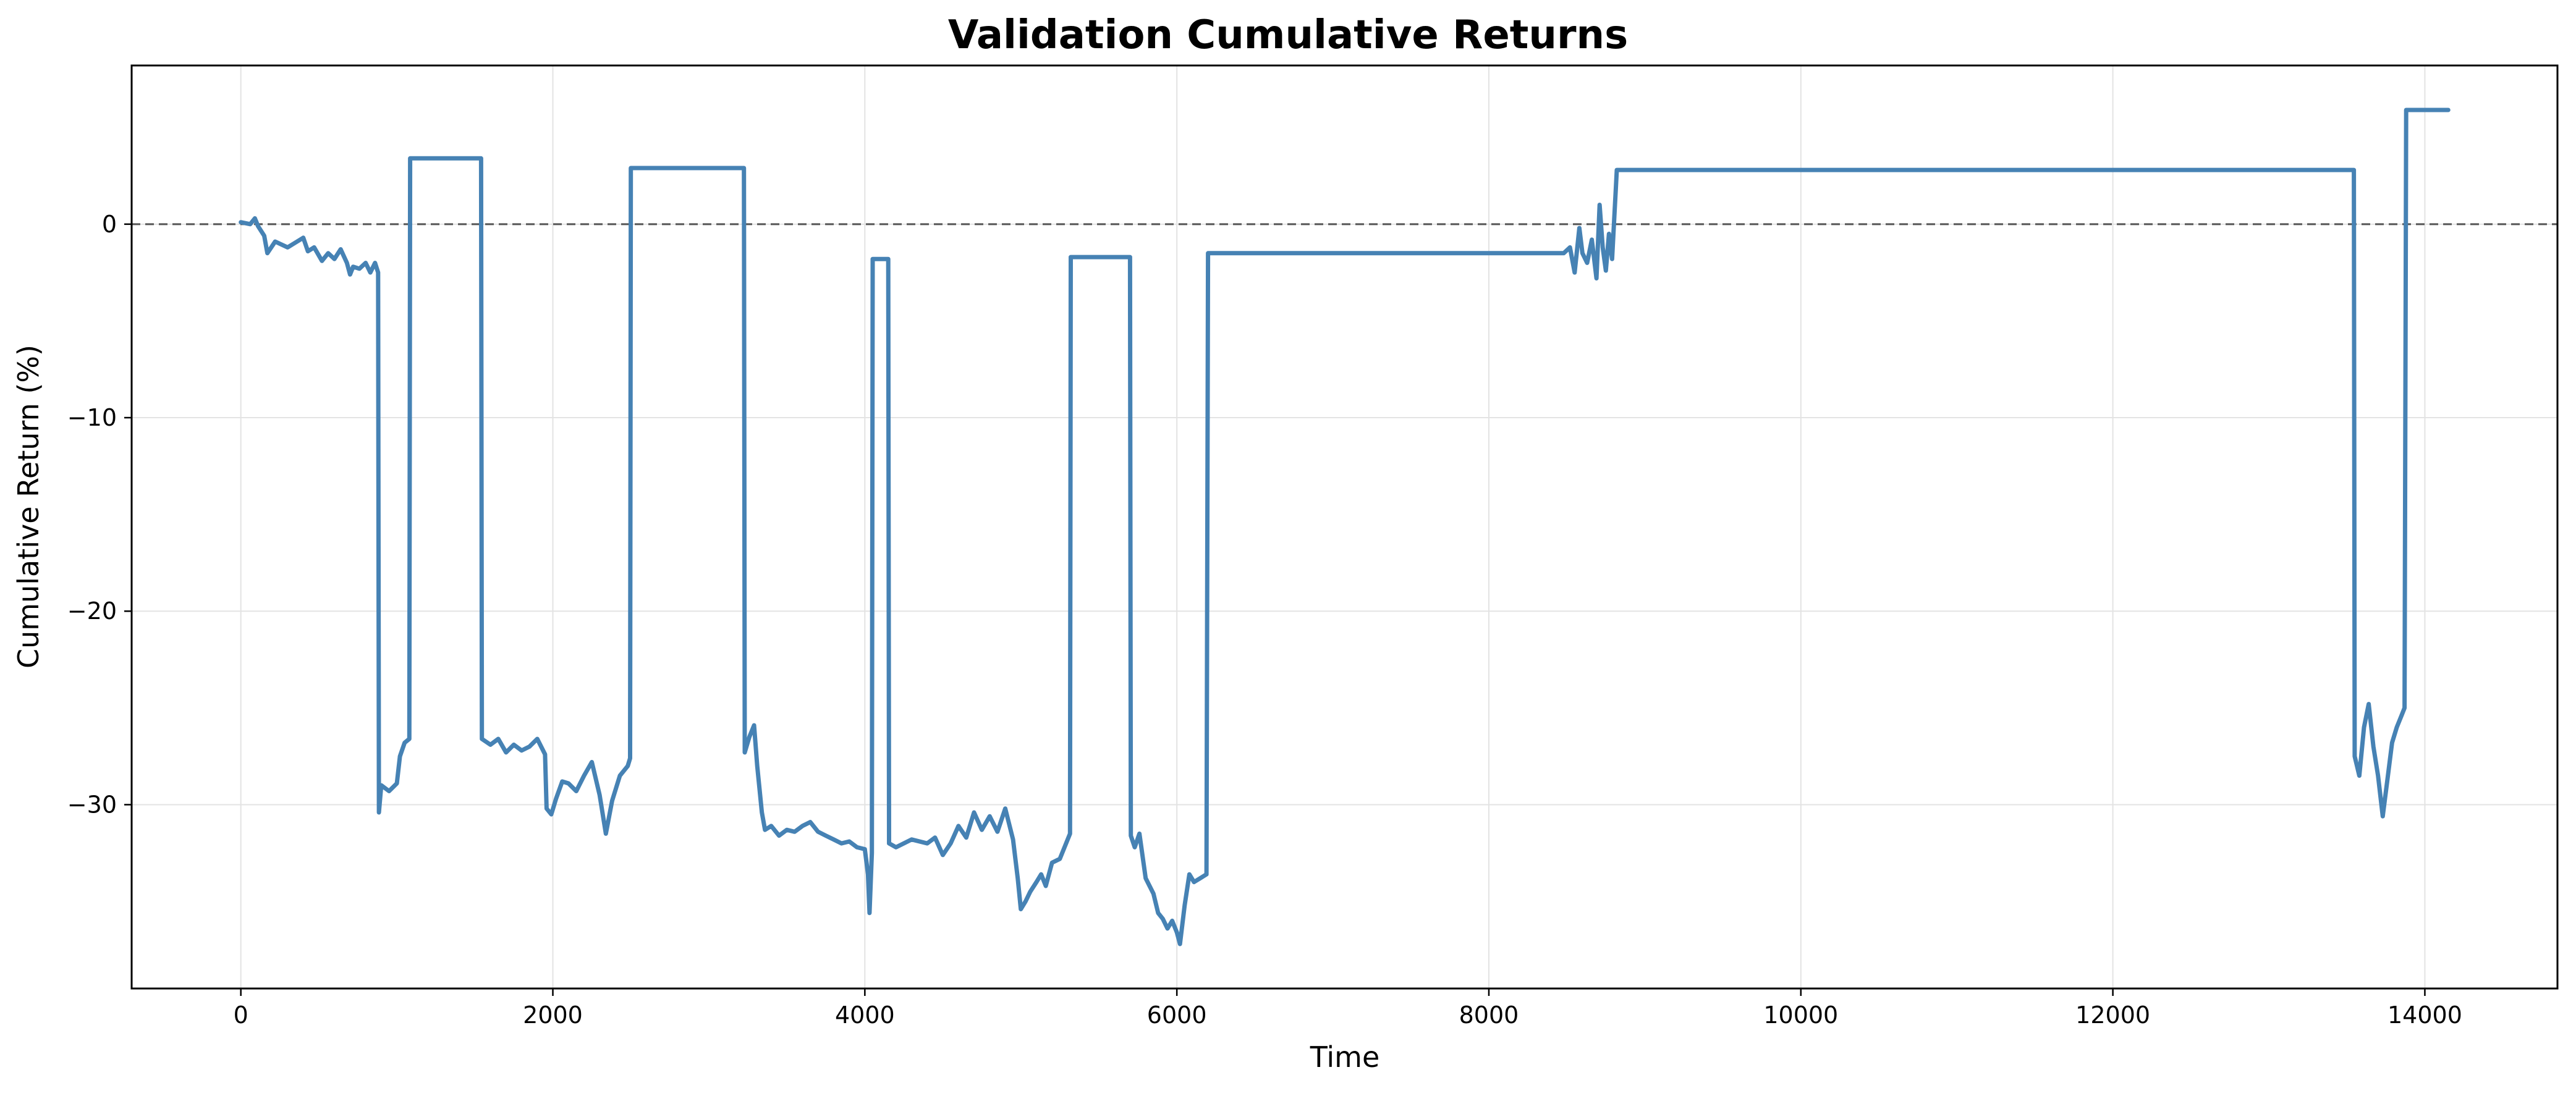 This screenshot has width=2576, height=1096. I want to click on x-tick-label: 14000, so click(2424, 1015).